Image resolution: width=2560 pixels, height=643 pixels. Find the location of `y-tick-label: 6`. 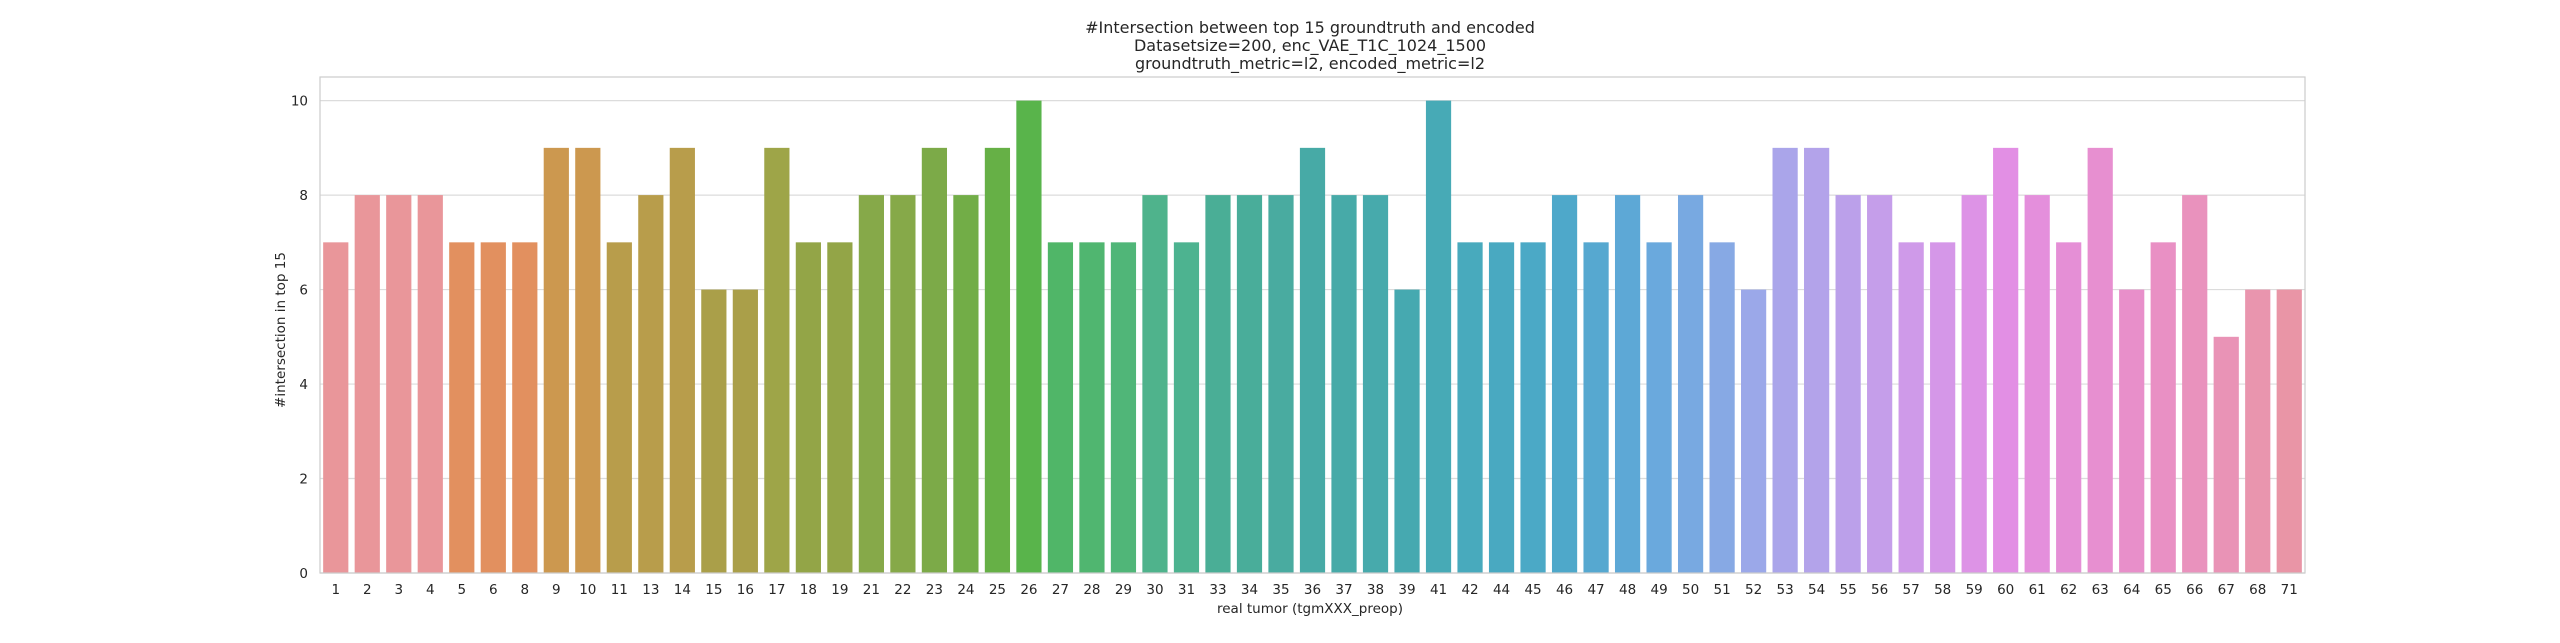

y-tick-label: 6 is located at coordinates (303, 291).